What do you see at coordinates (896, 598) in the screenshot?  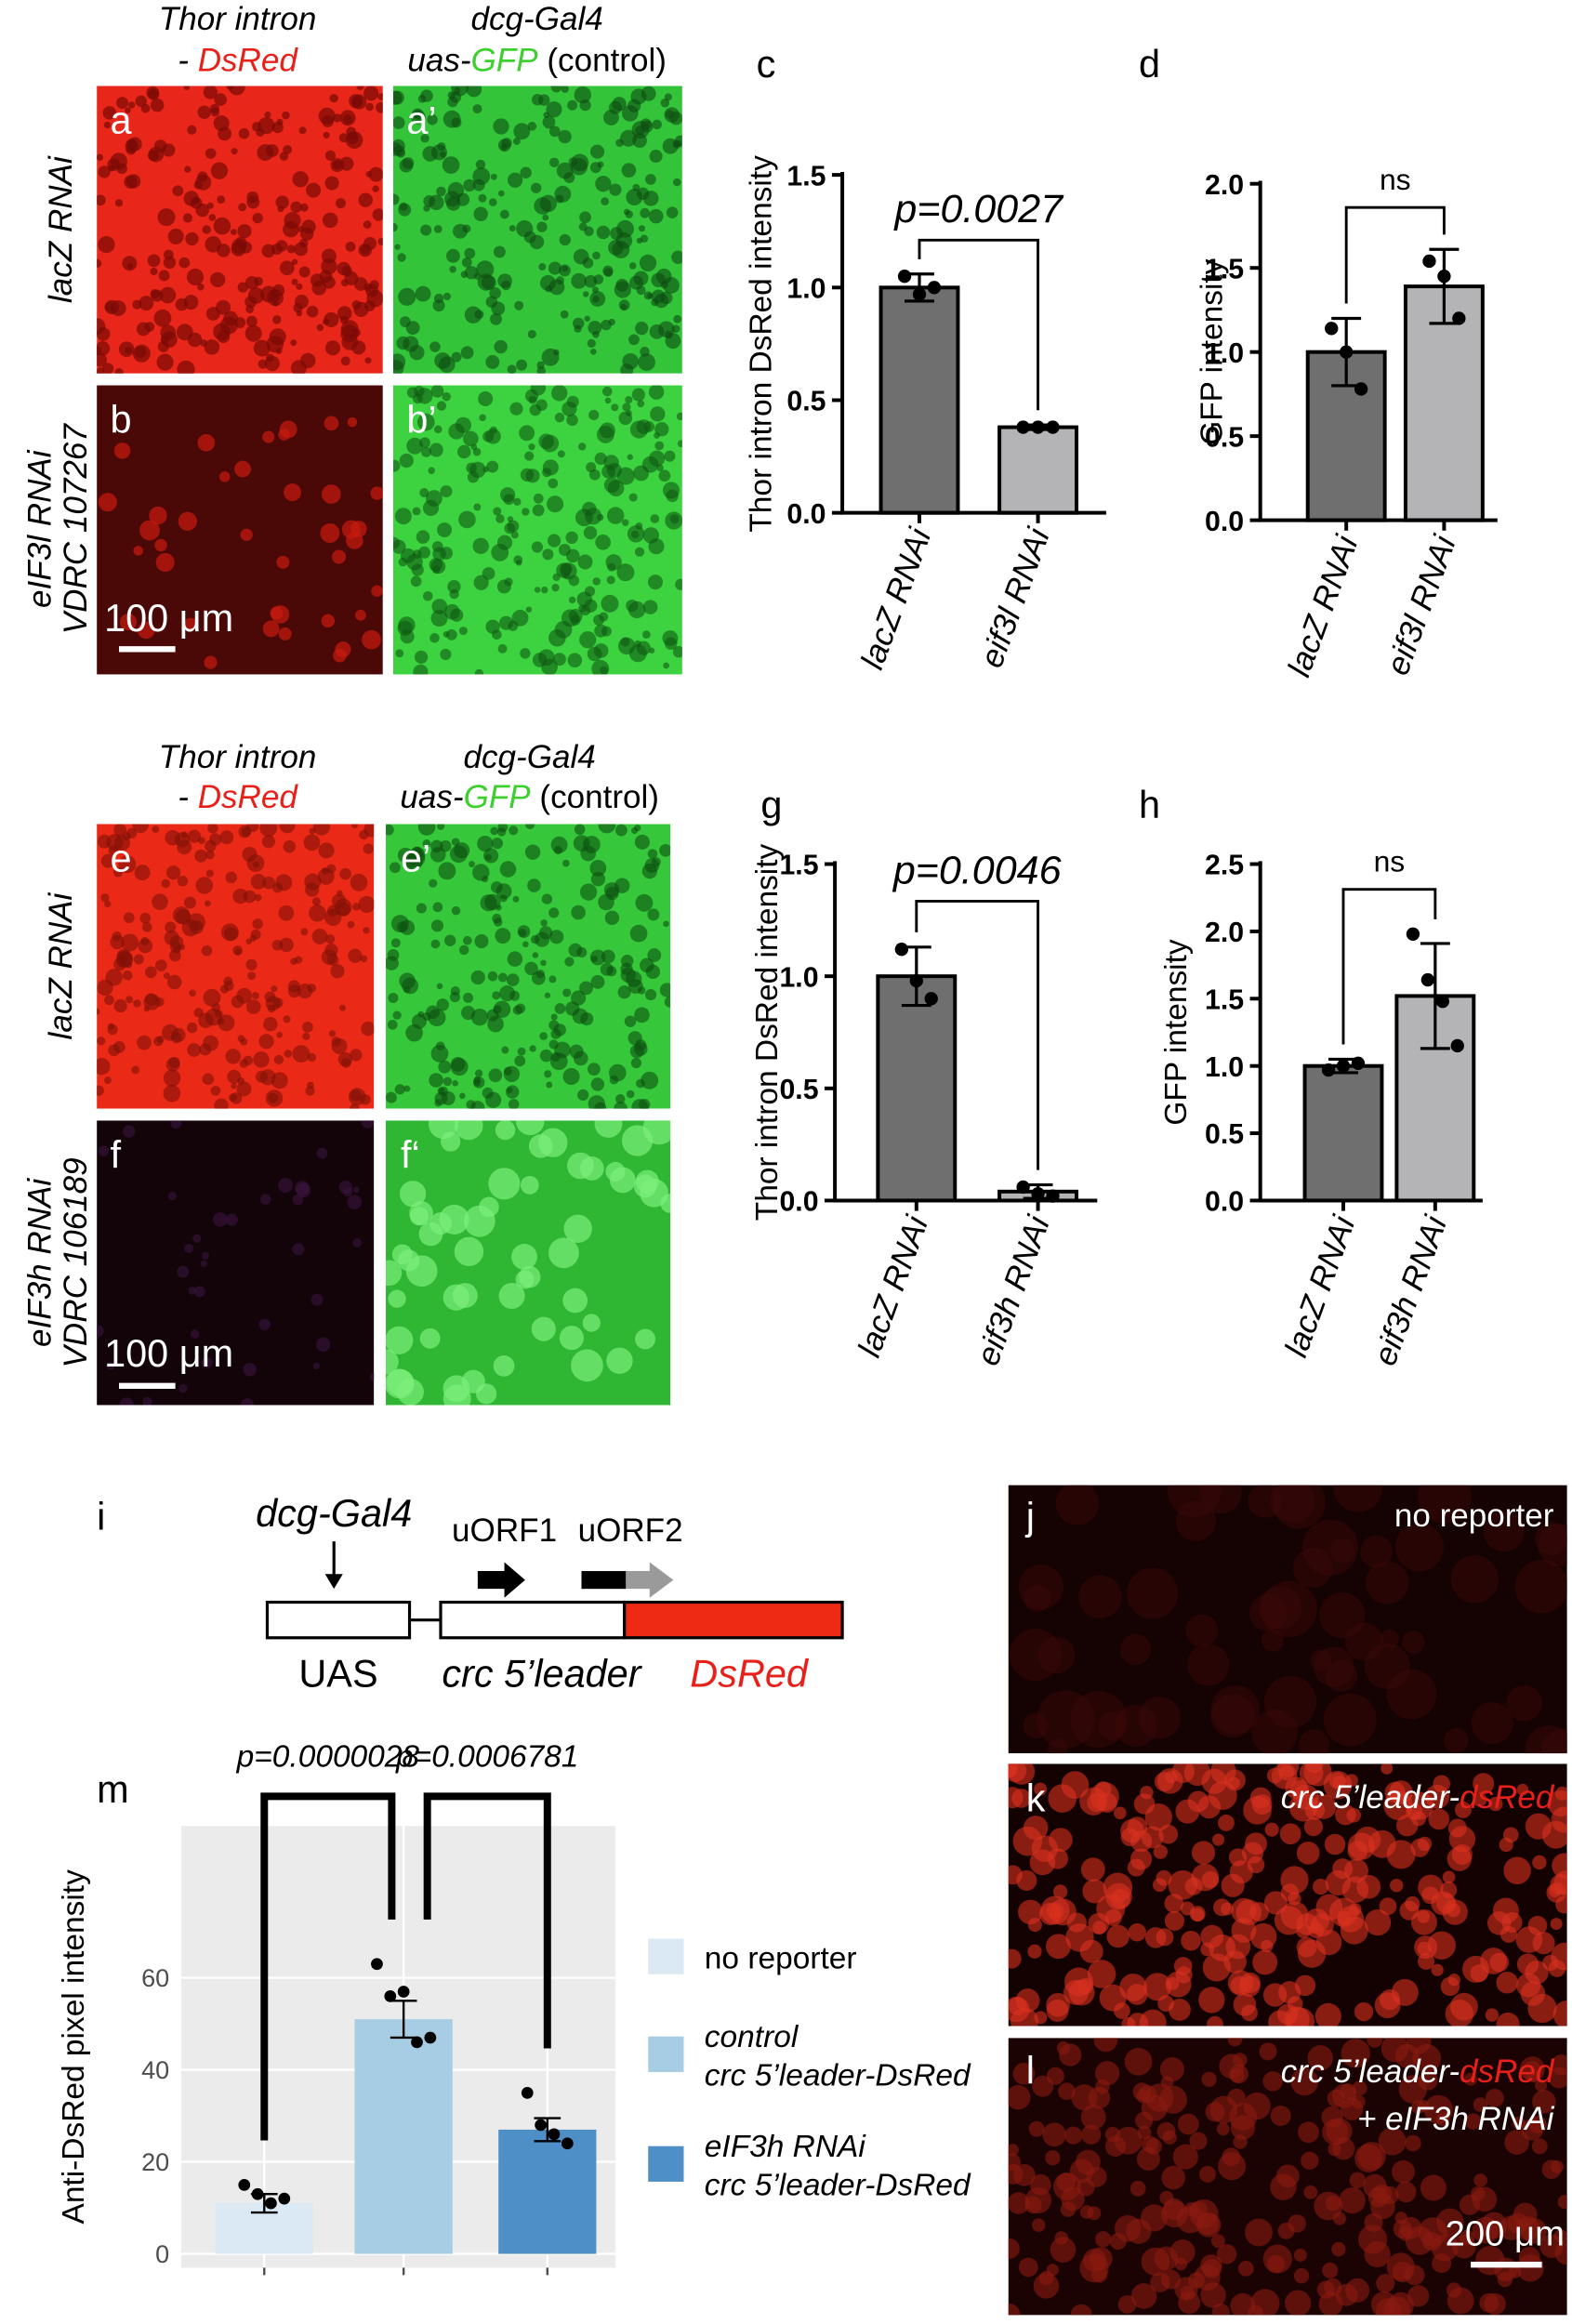 I see `x-tick-label: lacZ RNAi` at bounding box center [896, 598].